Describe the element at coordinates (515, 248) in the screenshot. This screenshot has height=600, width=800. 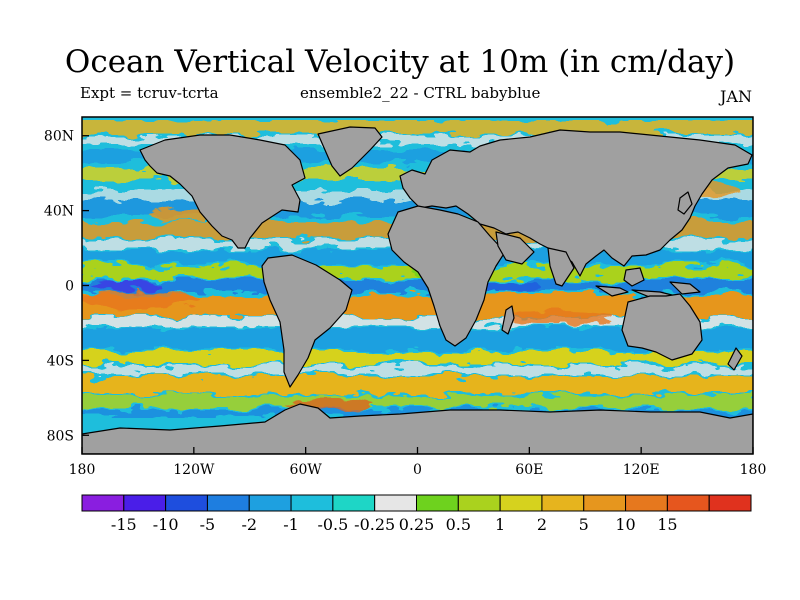
I see `arabia` at that location.